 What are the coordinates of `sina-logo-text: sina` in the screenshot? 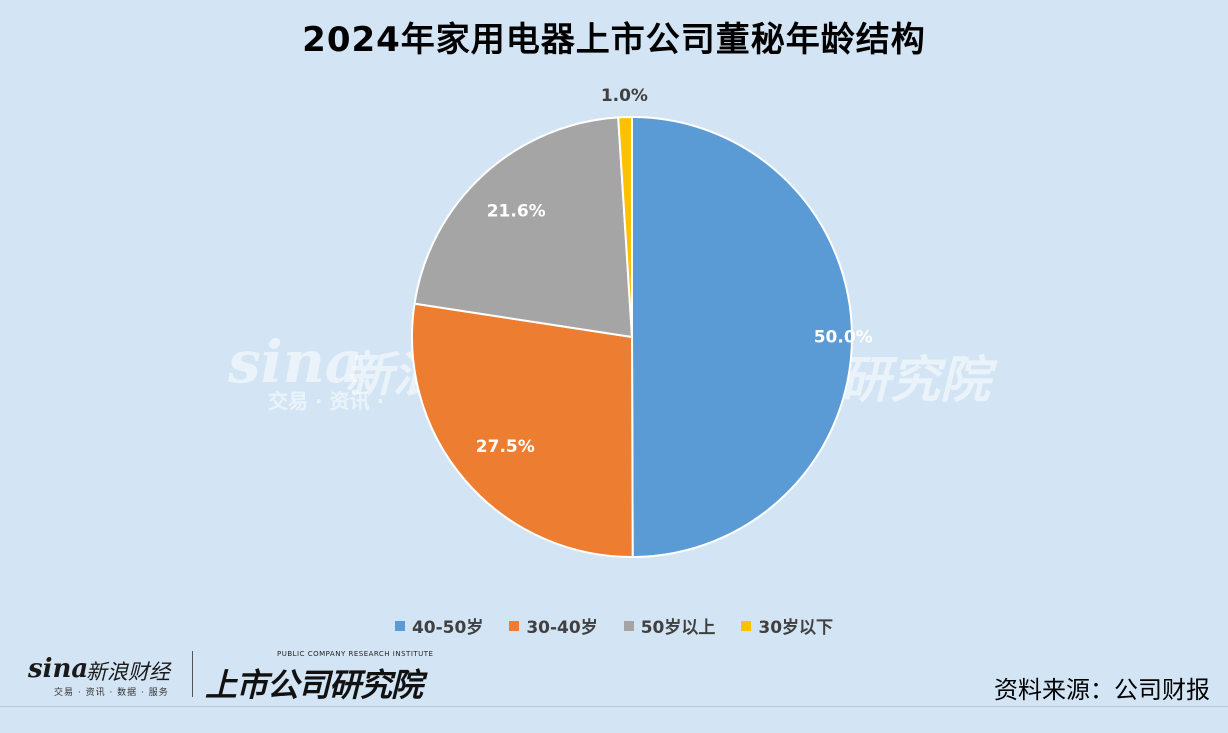 It's located at (58, 669).